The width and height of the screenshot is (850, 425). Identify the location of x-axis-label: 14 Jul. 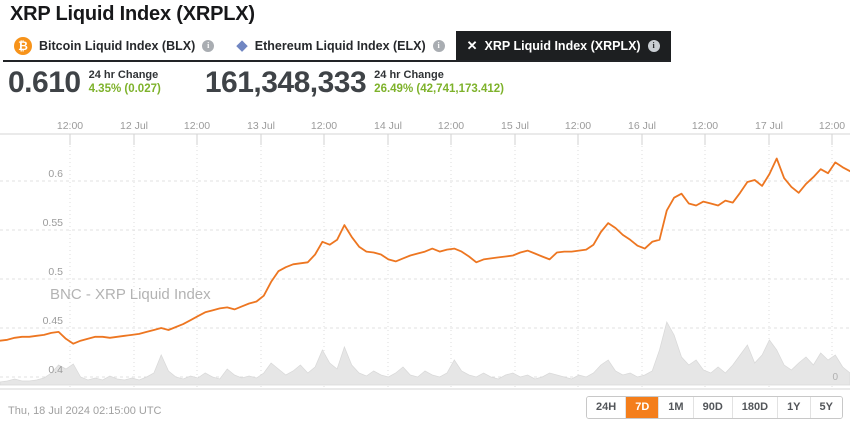
(388, 126).